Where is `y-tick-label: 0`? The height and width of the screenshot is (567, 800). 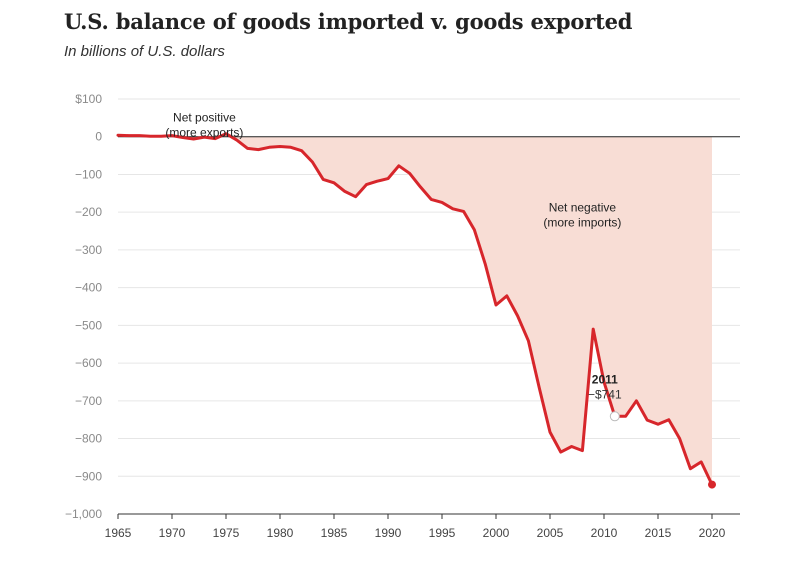
y-tick-label: 0 is located at coordinates (98, 137).